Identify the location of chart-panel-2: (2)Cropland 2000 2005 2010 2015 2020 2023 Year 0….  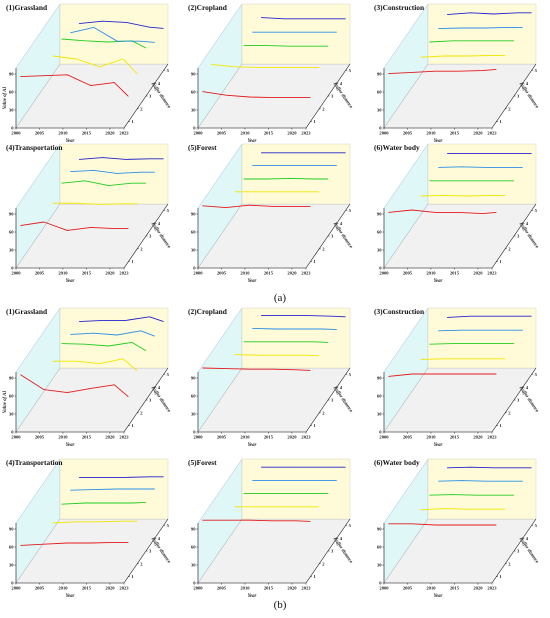
(271, 73).